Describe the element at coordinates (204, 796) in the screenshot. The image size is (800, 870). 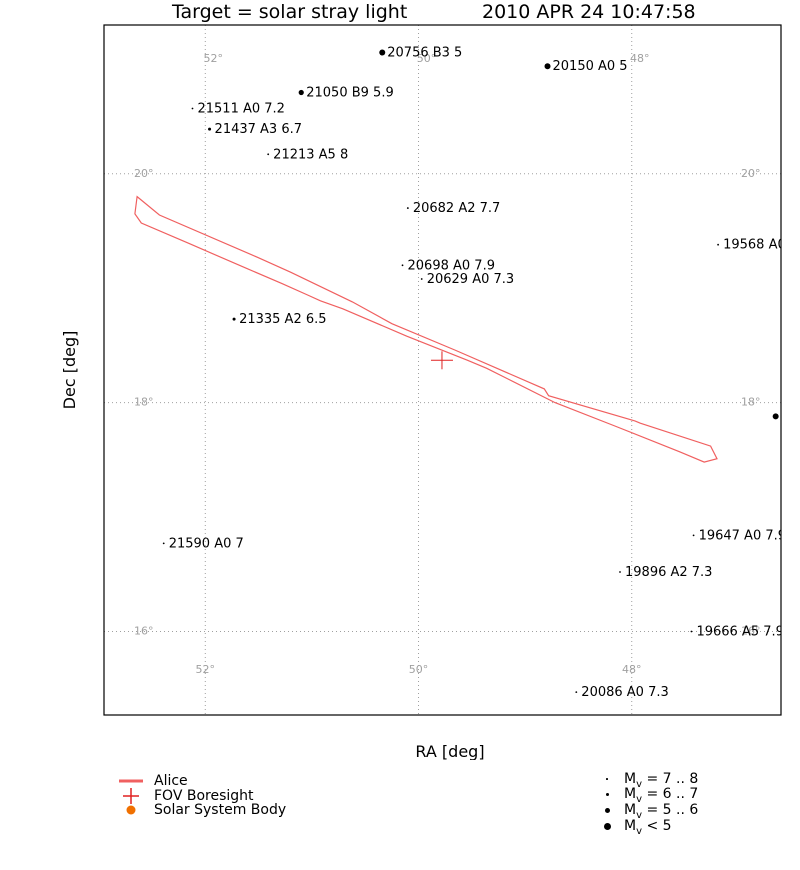
I see `legend-label: FOV Boresight` at that location.